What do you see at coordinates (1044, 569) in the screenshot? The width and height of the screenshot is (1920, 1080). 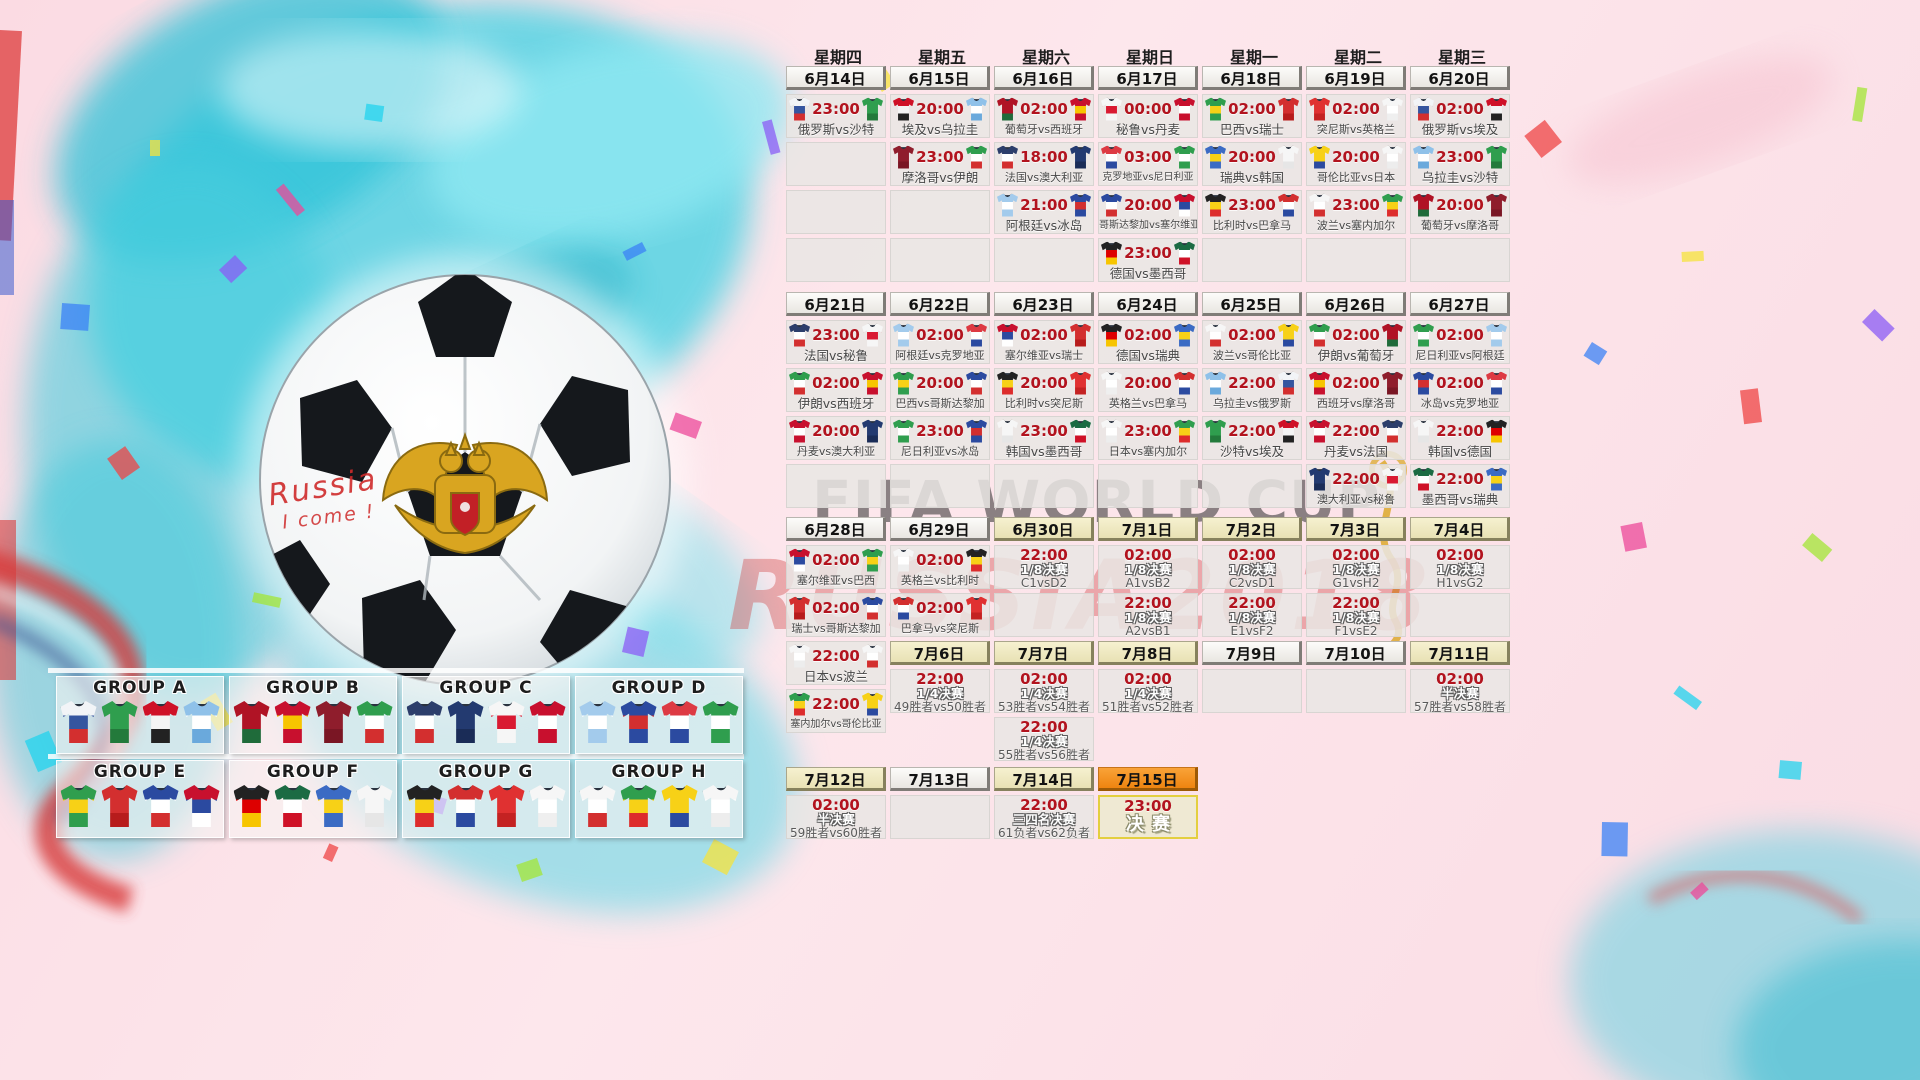 I see `knockout-stage-label: 1/8决赛` at bounding box center [1044, 569].